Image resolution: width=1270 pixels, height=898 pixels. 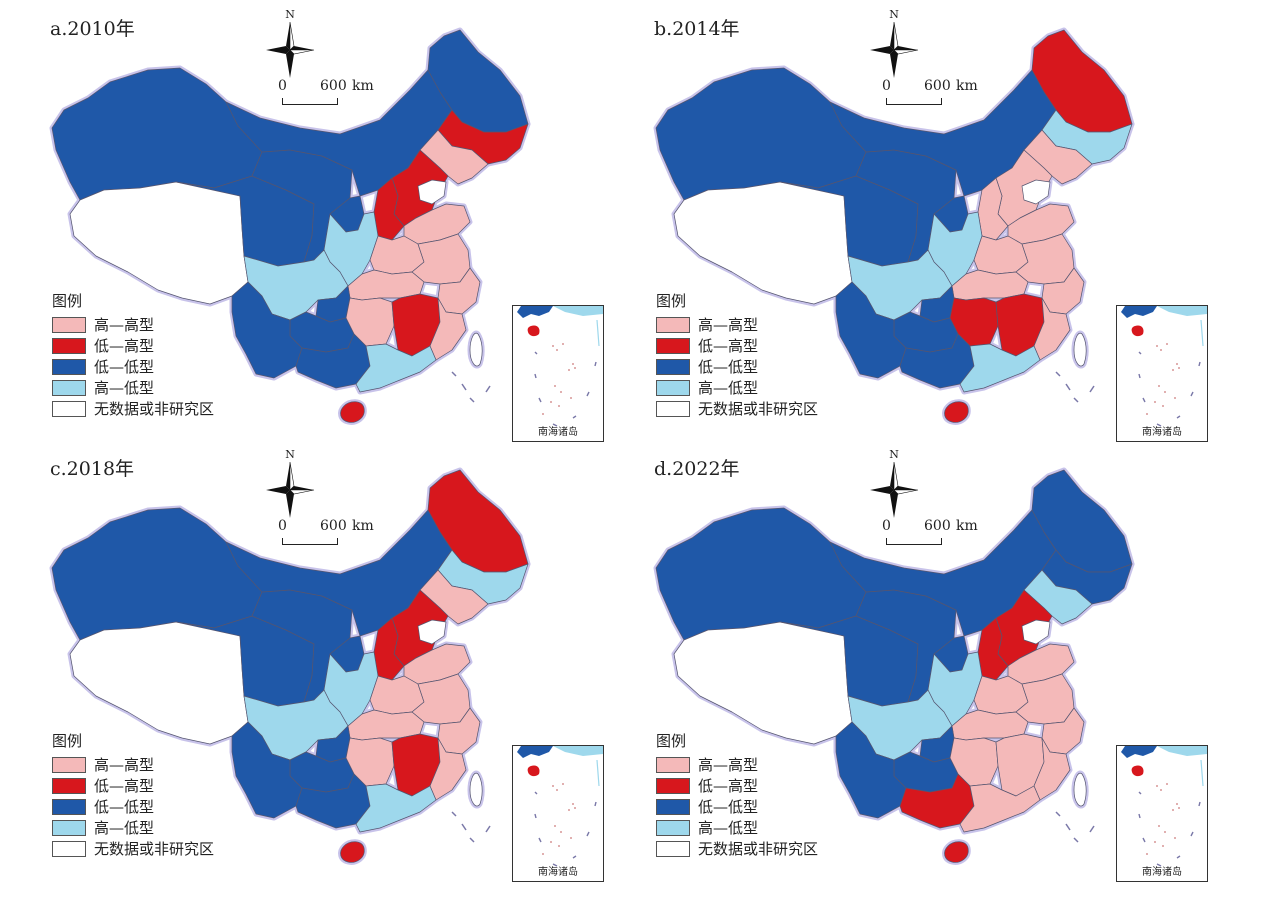 I want to click on region-tibet, so click(x=763, y=243).